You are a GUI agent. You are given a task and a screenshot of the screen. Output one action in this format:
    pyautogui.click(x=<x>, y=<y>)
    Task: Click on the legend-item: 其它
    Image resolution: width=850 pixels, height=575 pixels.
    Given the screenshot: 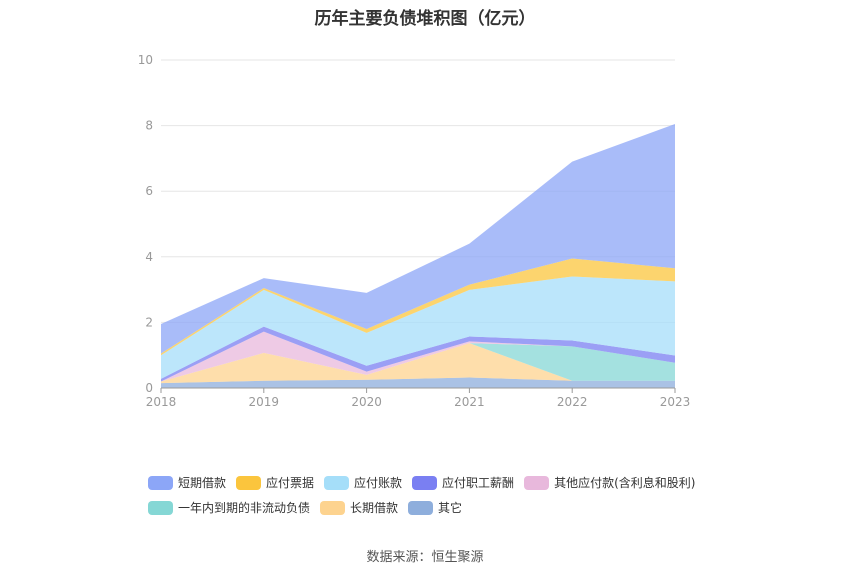 What is the action you would take?
    pyautogui.click(x=435, y=507)
    